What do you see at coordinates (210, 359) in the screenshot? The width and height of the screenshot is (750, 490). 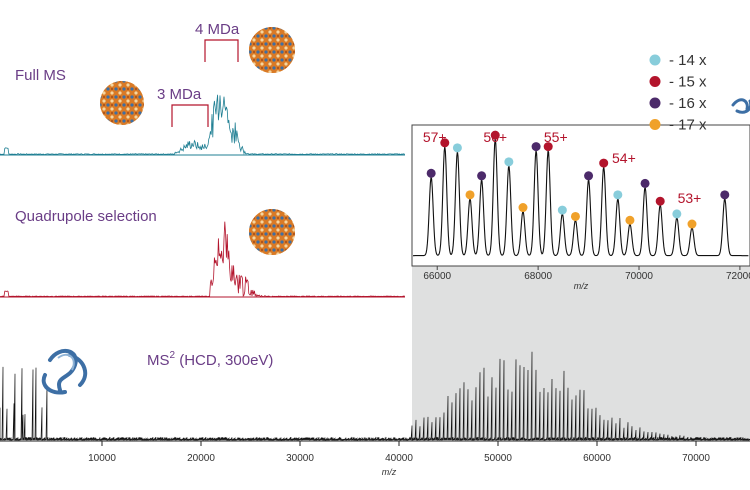 I see `ms2-label: MS2 (HCD, 300eV)` at bounding box center [210, 359].